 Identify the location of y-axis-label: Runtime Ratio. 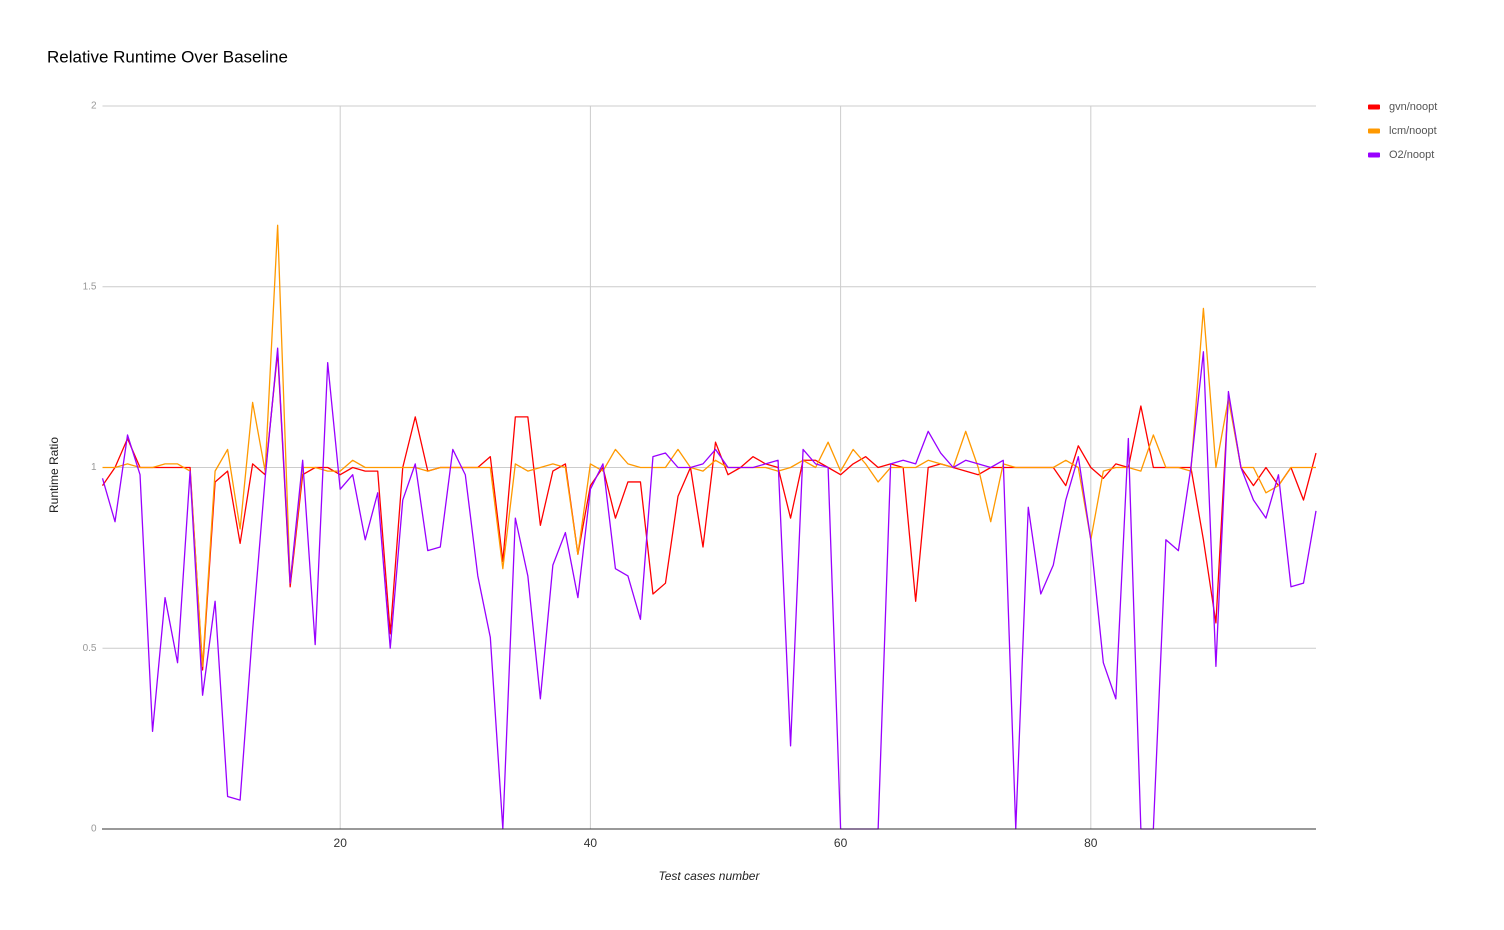
(54, 475).